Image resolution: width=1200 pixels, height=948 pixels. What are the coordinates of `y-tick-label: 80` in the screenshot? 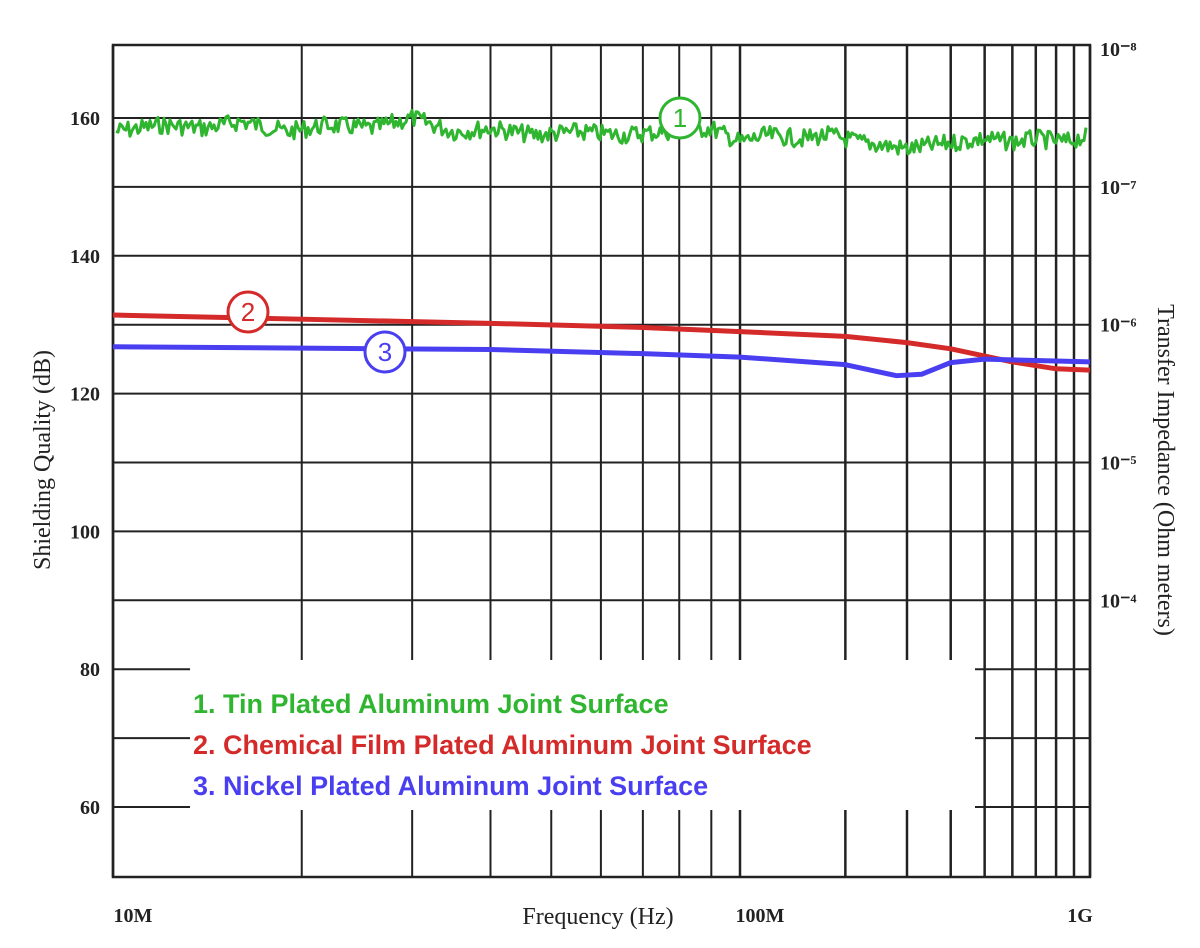 It's located at (90, 670).